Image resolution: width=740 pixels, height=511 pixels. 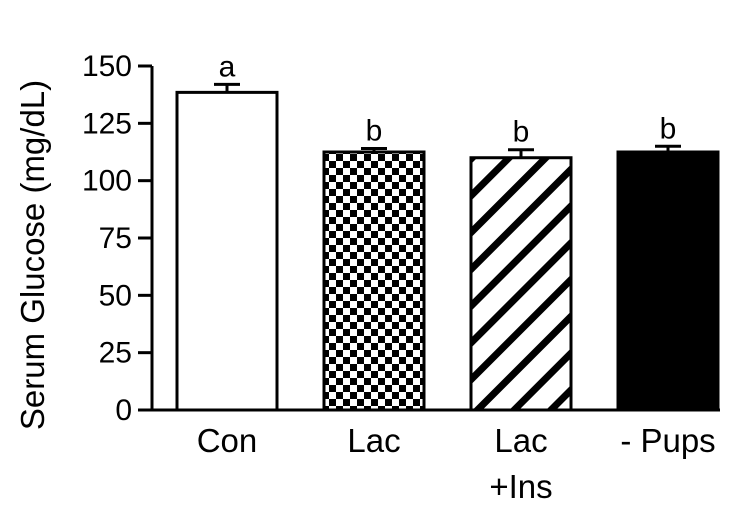 What do you see at coordinates (227, 440) in the screenshot?
I see `category-label: Con` at bounding box center [227, 440].